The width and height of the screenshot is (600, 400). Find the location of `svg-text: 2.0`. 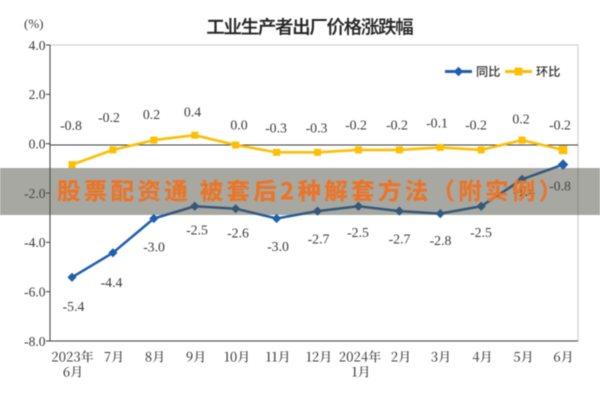

svg-text: 2.0 is located at coordinates (37, 94).